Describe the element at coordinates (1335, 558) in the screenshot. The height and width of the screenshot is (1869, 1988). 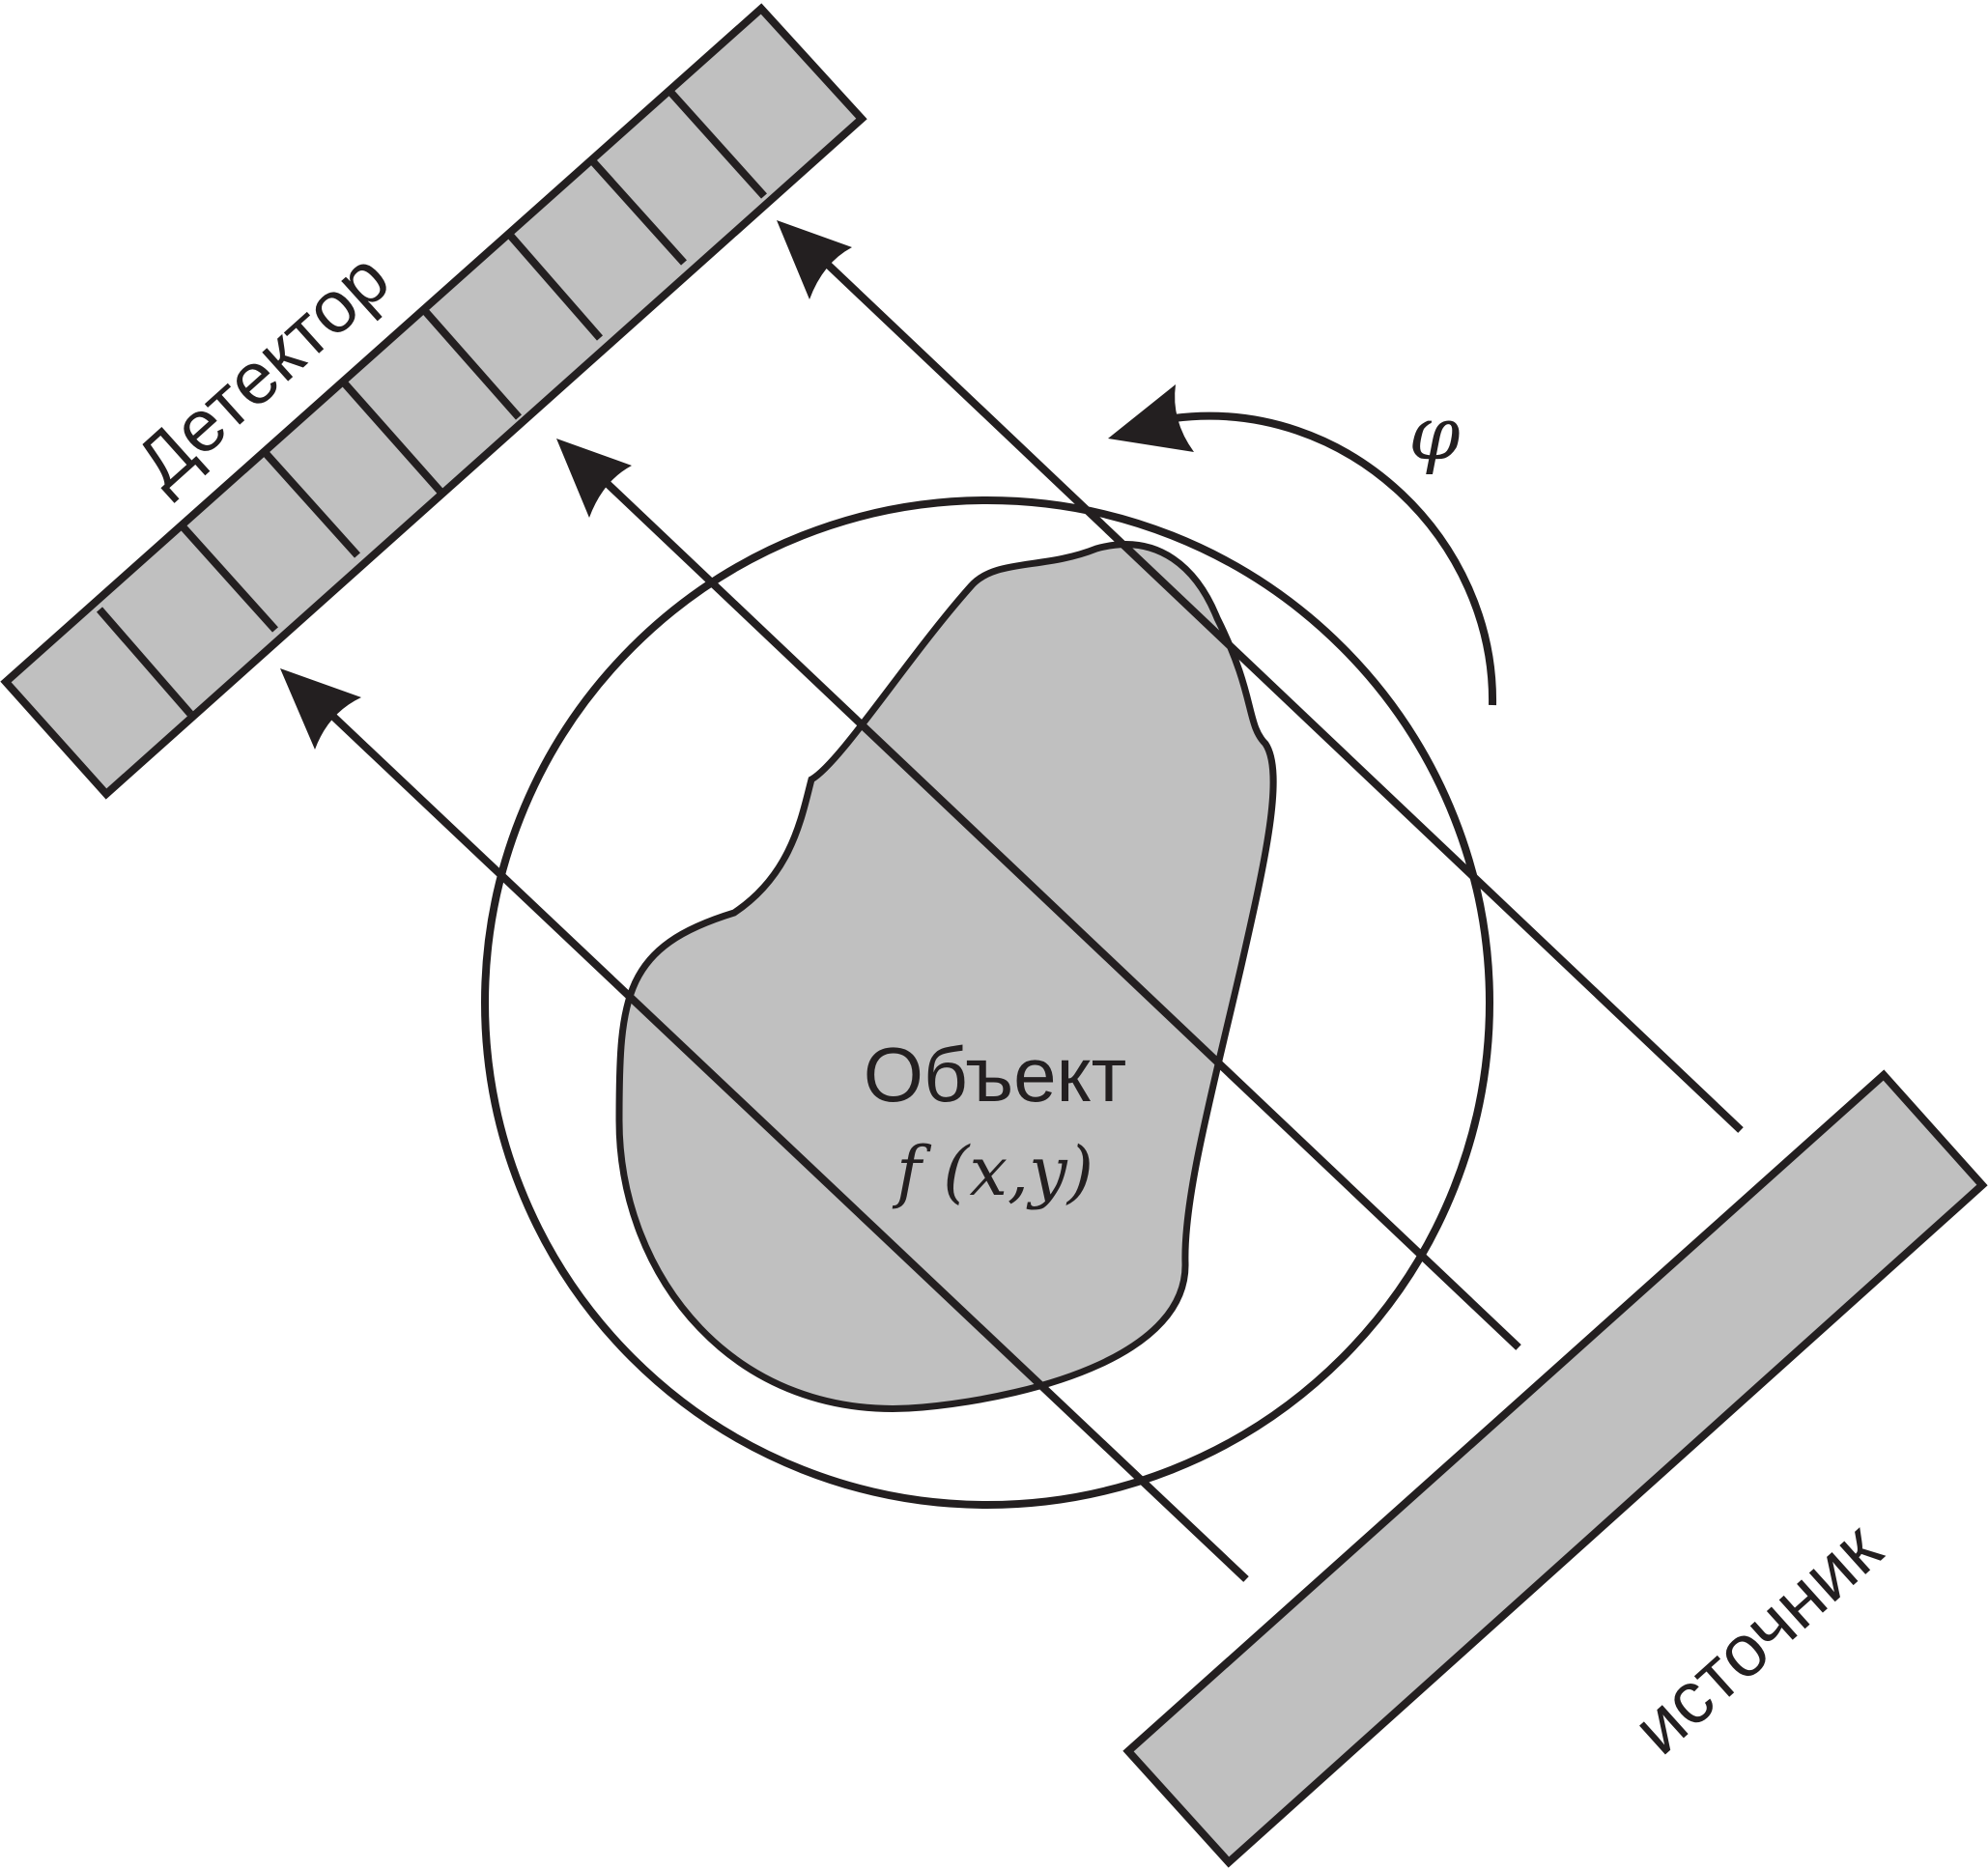
I see `rotation-arc` at that location.